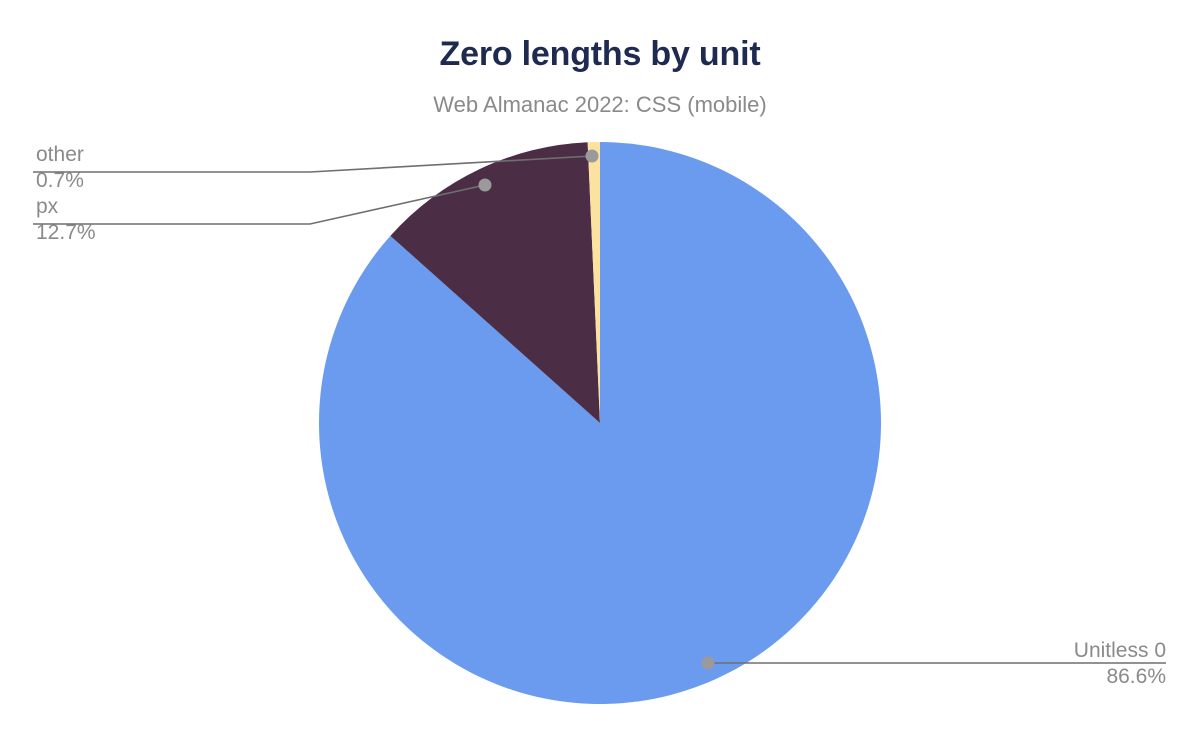 The height and width of the screenshot is (742, 1200). What do you see at coordinates (60, 154) in the screenshot?
I see `pie-label-other-name: other` at bounding box center [60, 154].